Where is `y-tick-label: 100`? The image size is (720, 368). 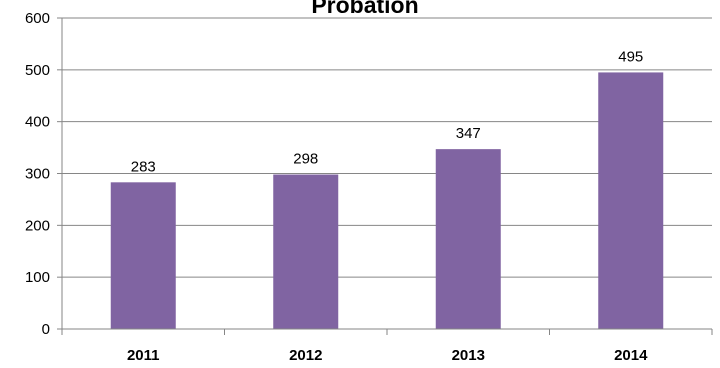
y-tick-label: 100 is located at coordinates (37, 277).